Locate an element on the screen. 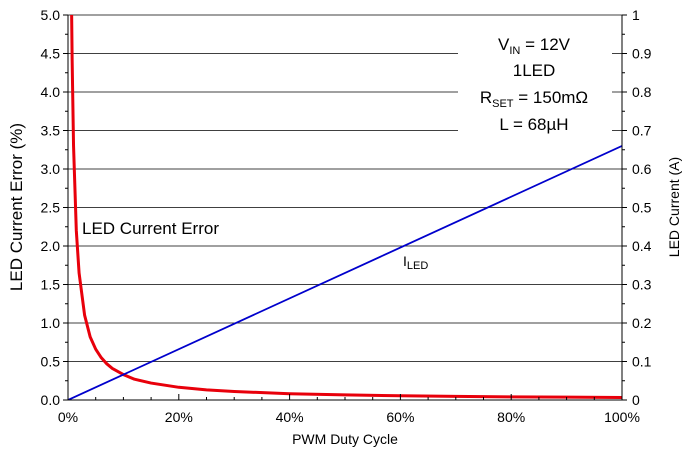 The height and width of the screenshot is (453, 683). y-left-tick-label: 4.0 is located at coordinates (51, 92).